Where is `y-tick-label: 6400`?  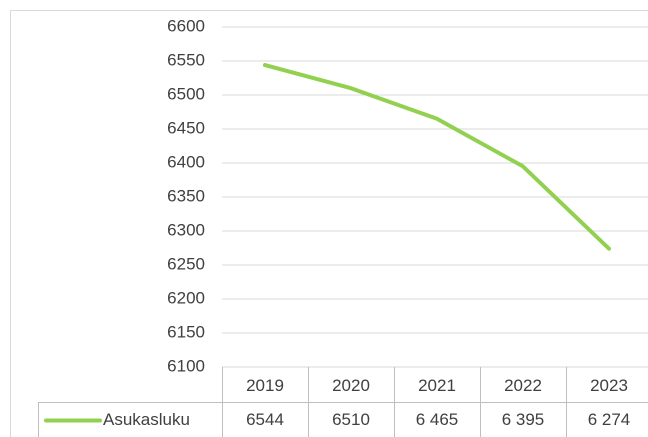
y-tick-label: 6400 is located at coordinates (186, 161).